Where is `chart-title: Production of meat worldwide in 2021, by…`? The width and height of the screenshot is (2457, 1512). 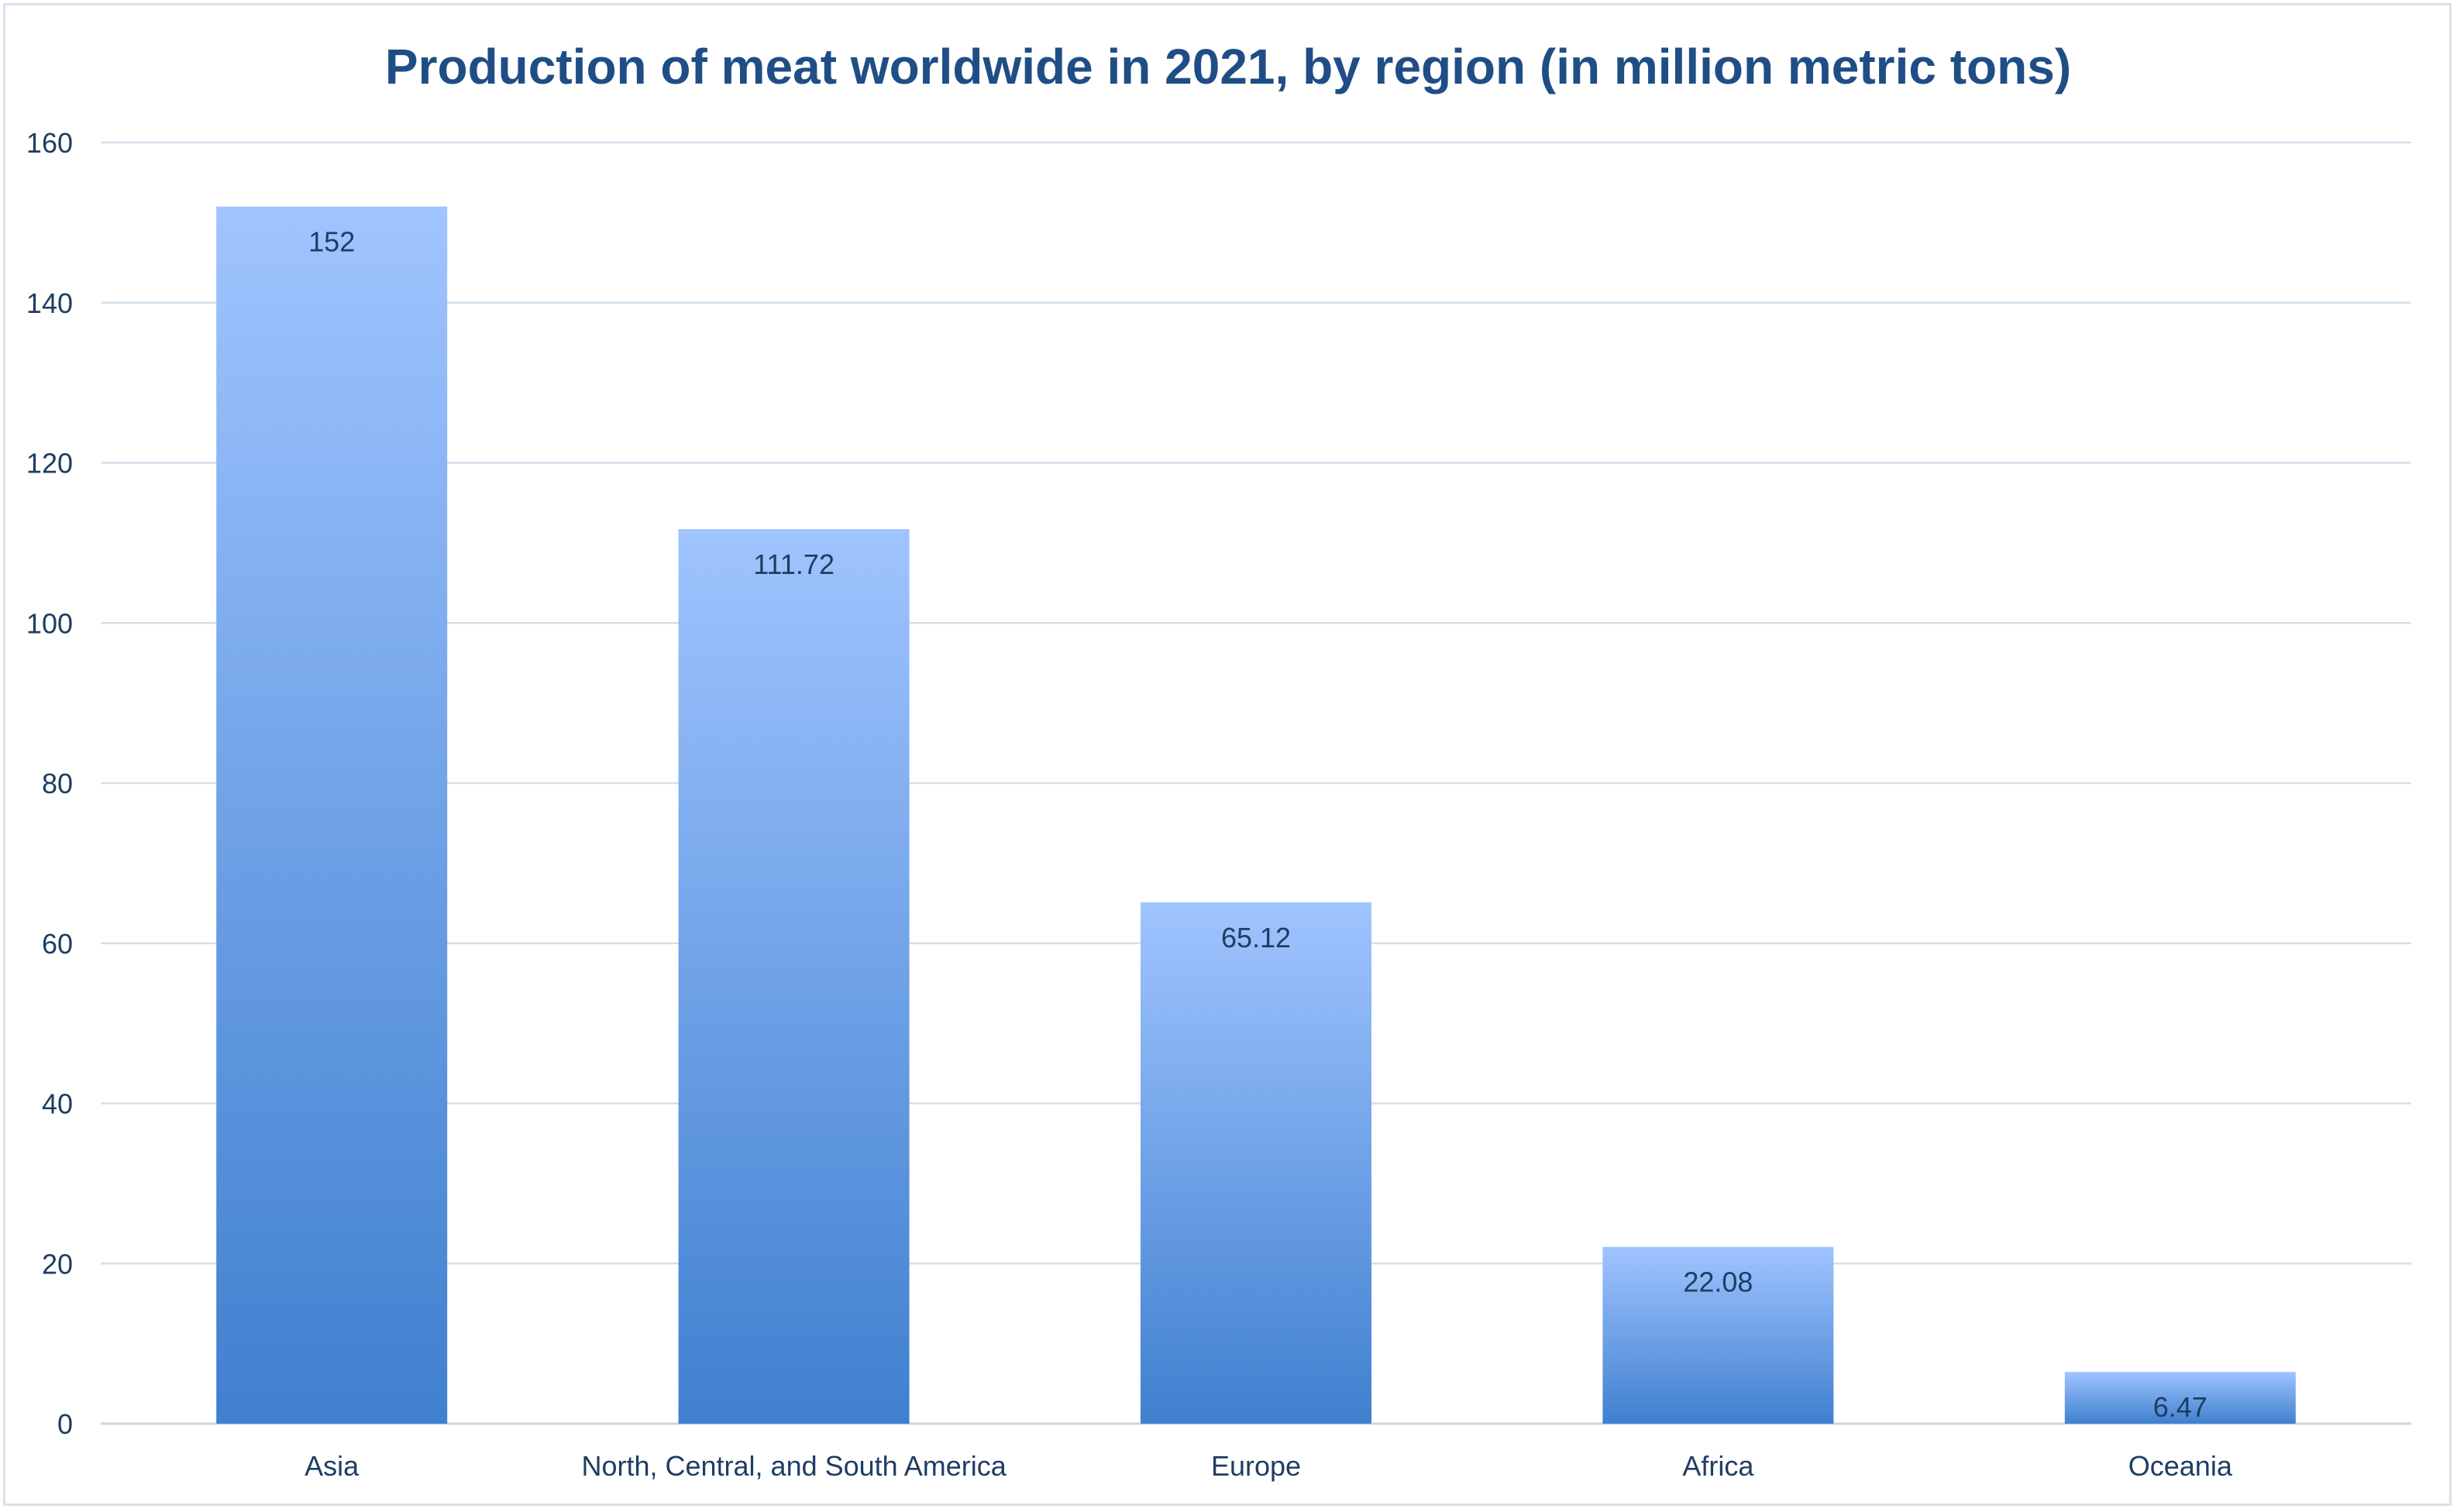 chart-title: Production of meat worldwide in 2021, by… is located at coordinates (1228, 66).